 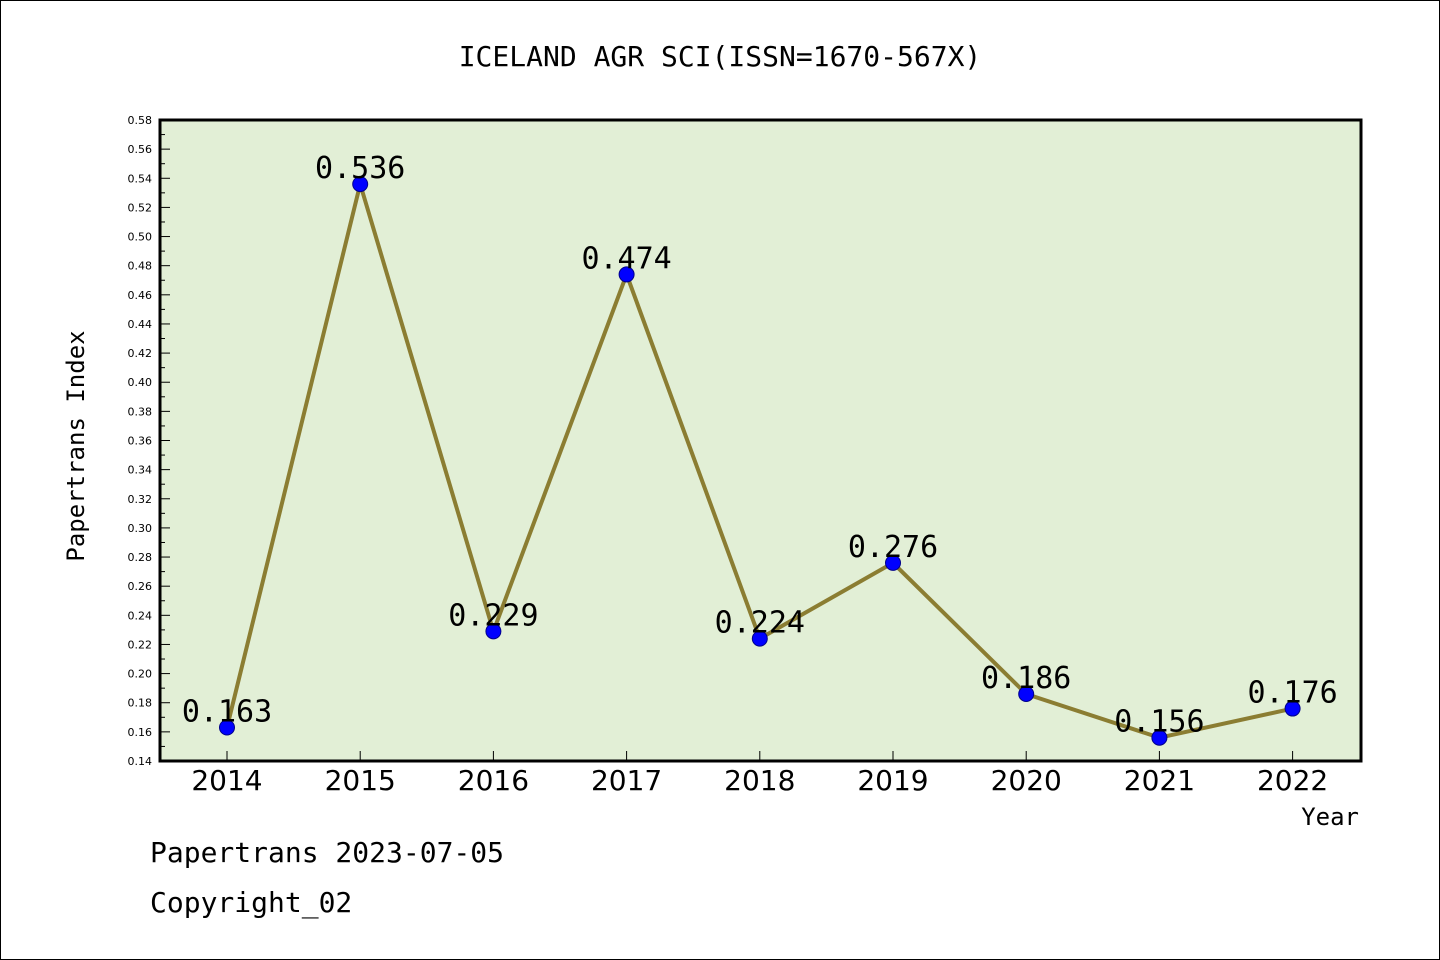 What do you see at coordinates (1292, 780) in the screenshot?
I see `x-tick-label: 2022` at bounding box center [1292, 780].